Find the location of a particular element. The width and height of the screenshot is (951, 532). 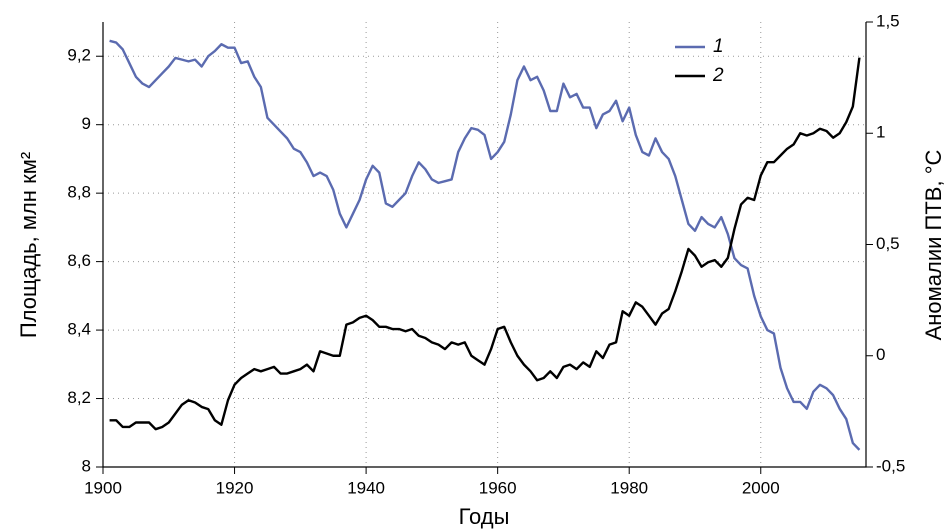

y-tick-label: 9,2 is located at coordinates (79, 55).